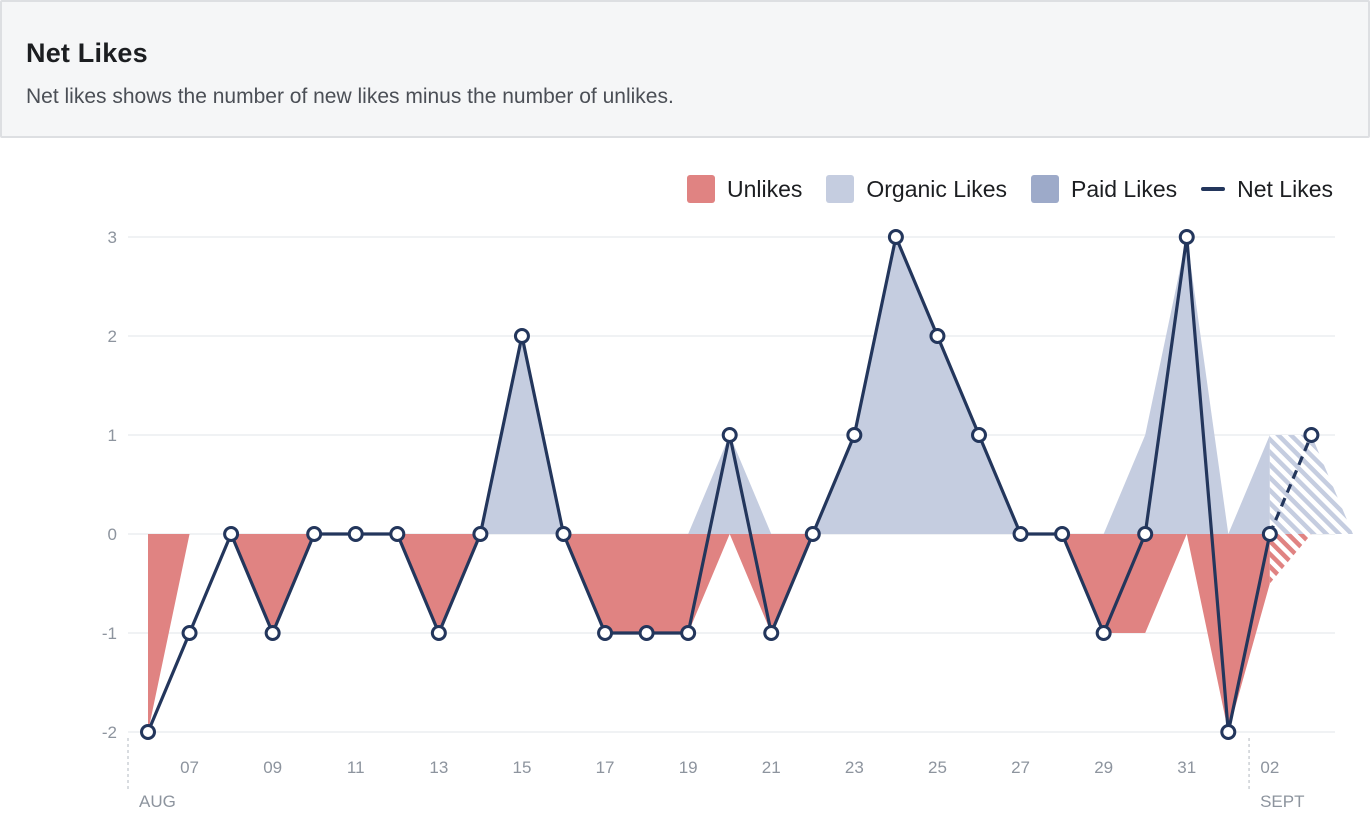 The width and height of the screenshot is (1370, 830). What do you see at coordinates (438, 767) in the screenshot?
I see `x-tick-label: 13` at bounding box center [438, 767].